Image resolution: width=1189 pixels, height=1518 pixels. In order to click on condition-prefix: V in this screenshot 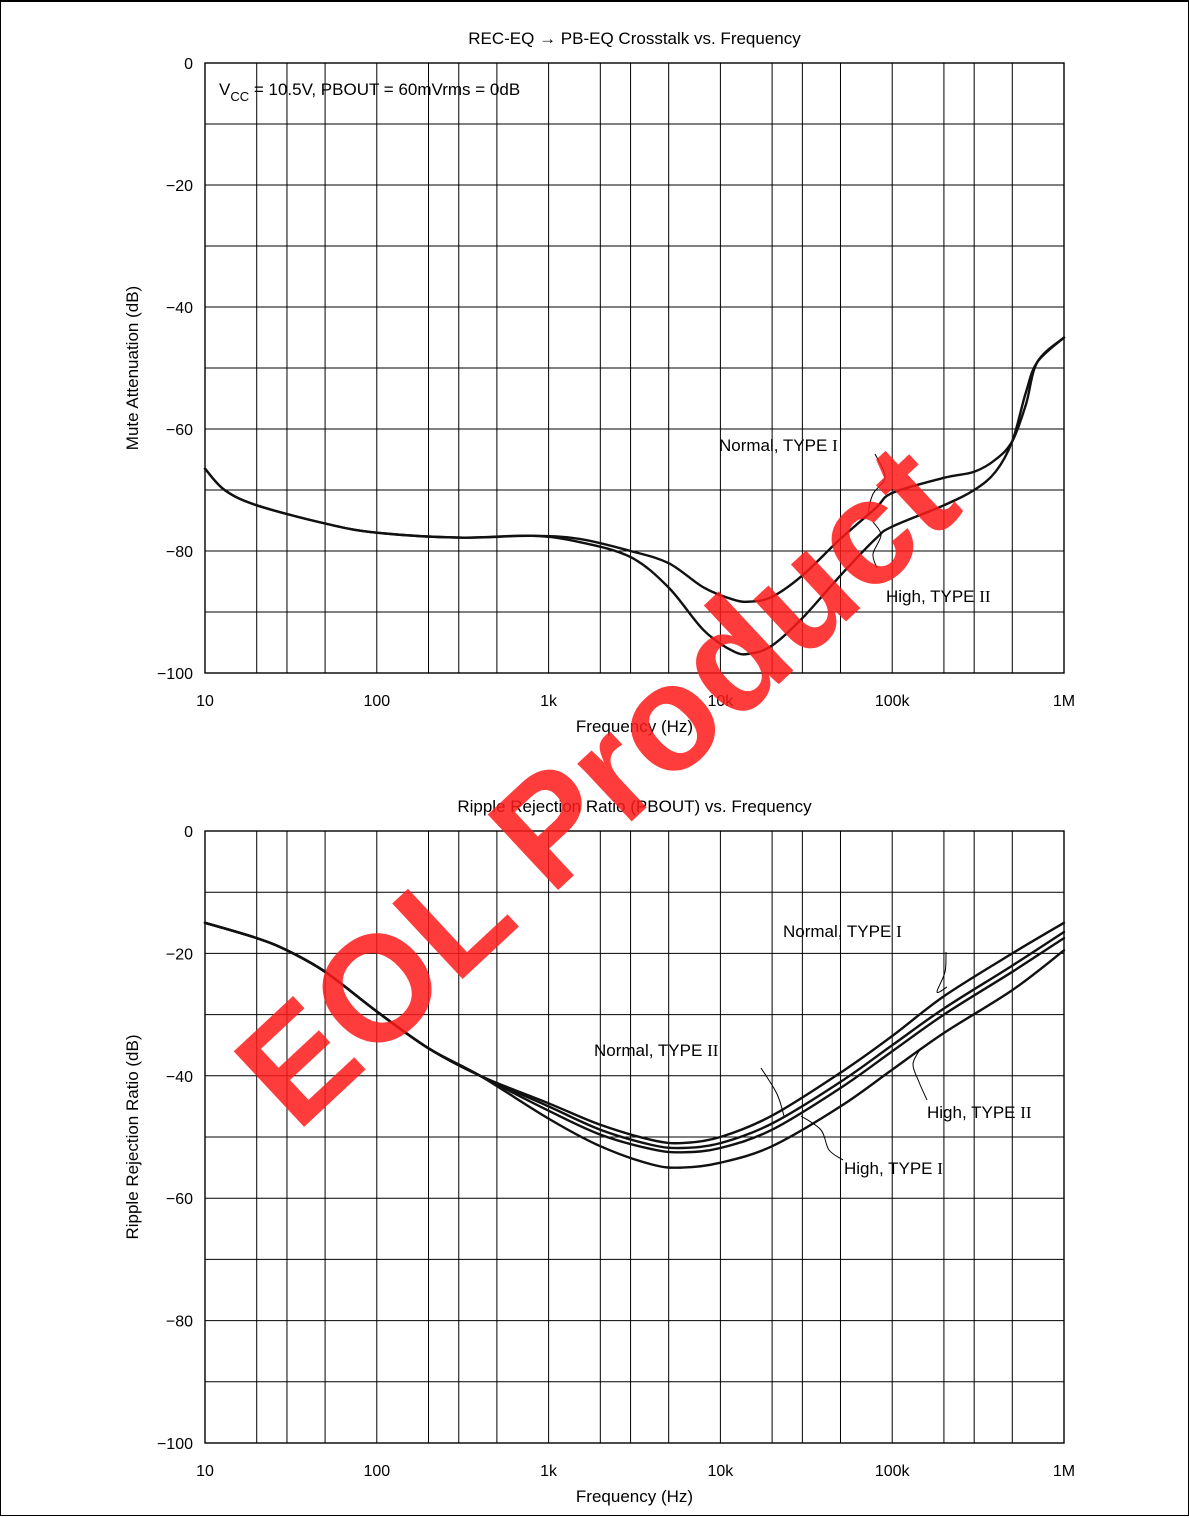, I will do `click(225, 89)`.